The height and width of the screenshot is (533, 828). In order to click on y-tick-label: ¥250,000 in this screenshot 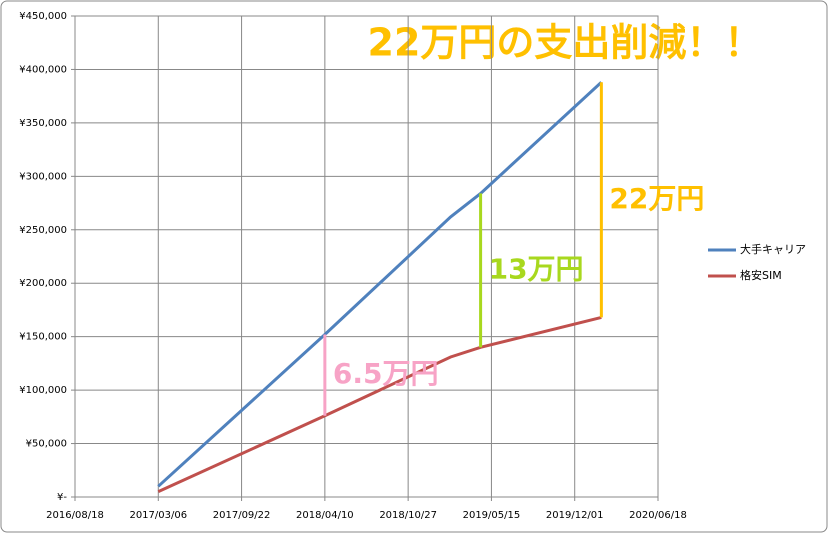, I will do `click(43, 230)`.